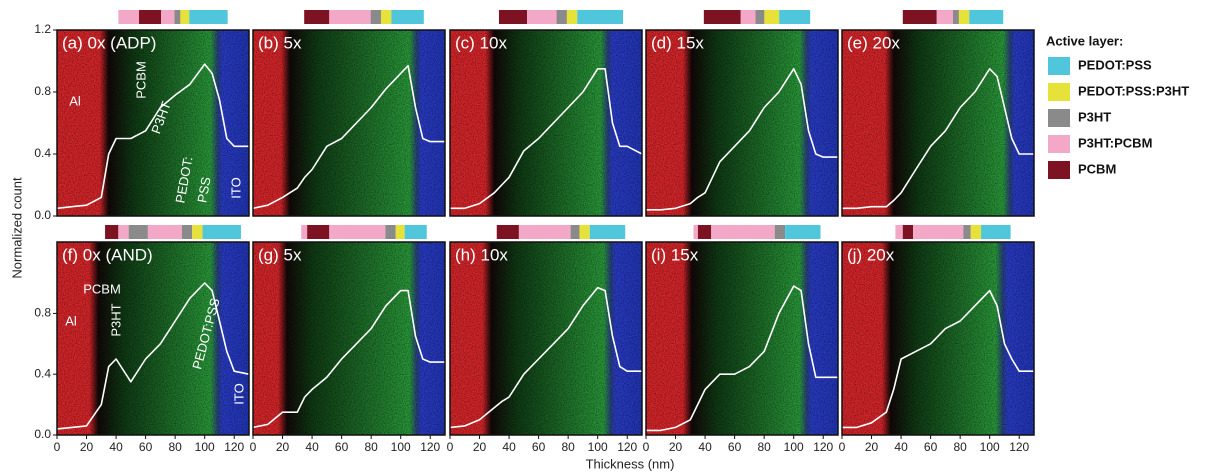  Describe the element at coordinates (42, 434) in the screenshot. I see `y-tick-label: 0.0` at that location.